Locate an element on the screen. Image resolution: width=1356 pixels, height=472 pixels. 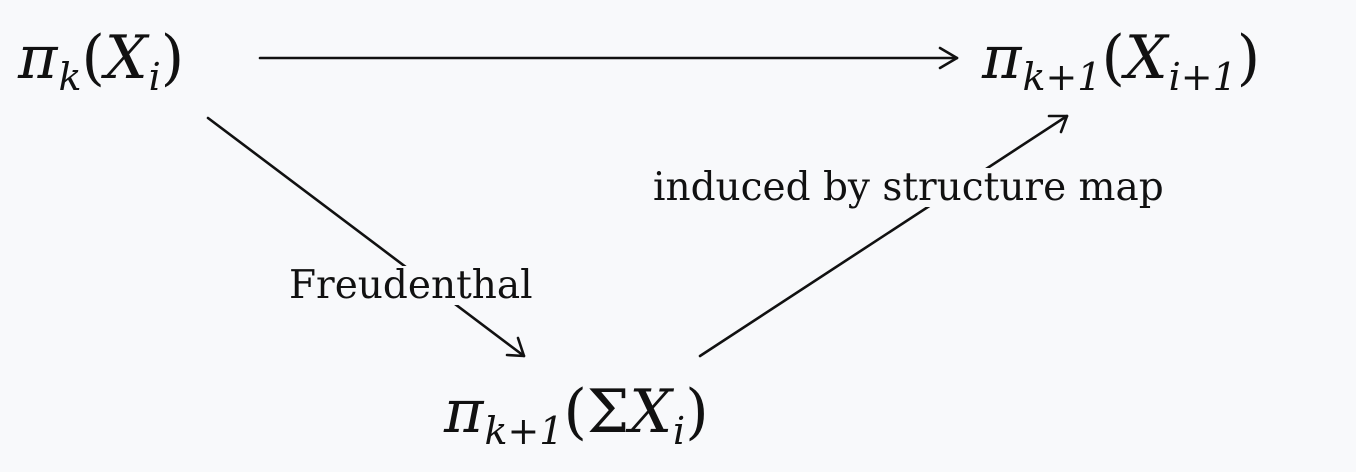
top-arrow is located at coordinates (608, 58).